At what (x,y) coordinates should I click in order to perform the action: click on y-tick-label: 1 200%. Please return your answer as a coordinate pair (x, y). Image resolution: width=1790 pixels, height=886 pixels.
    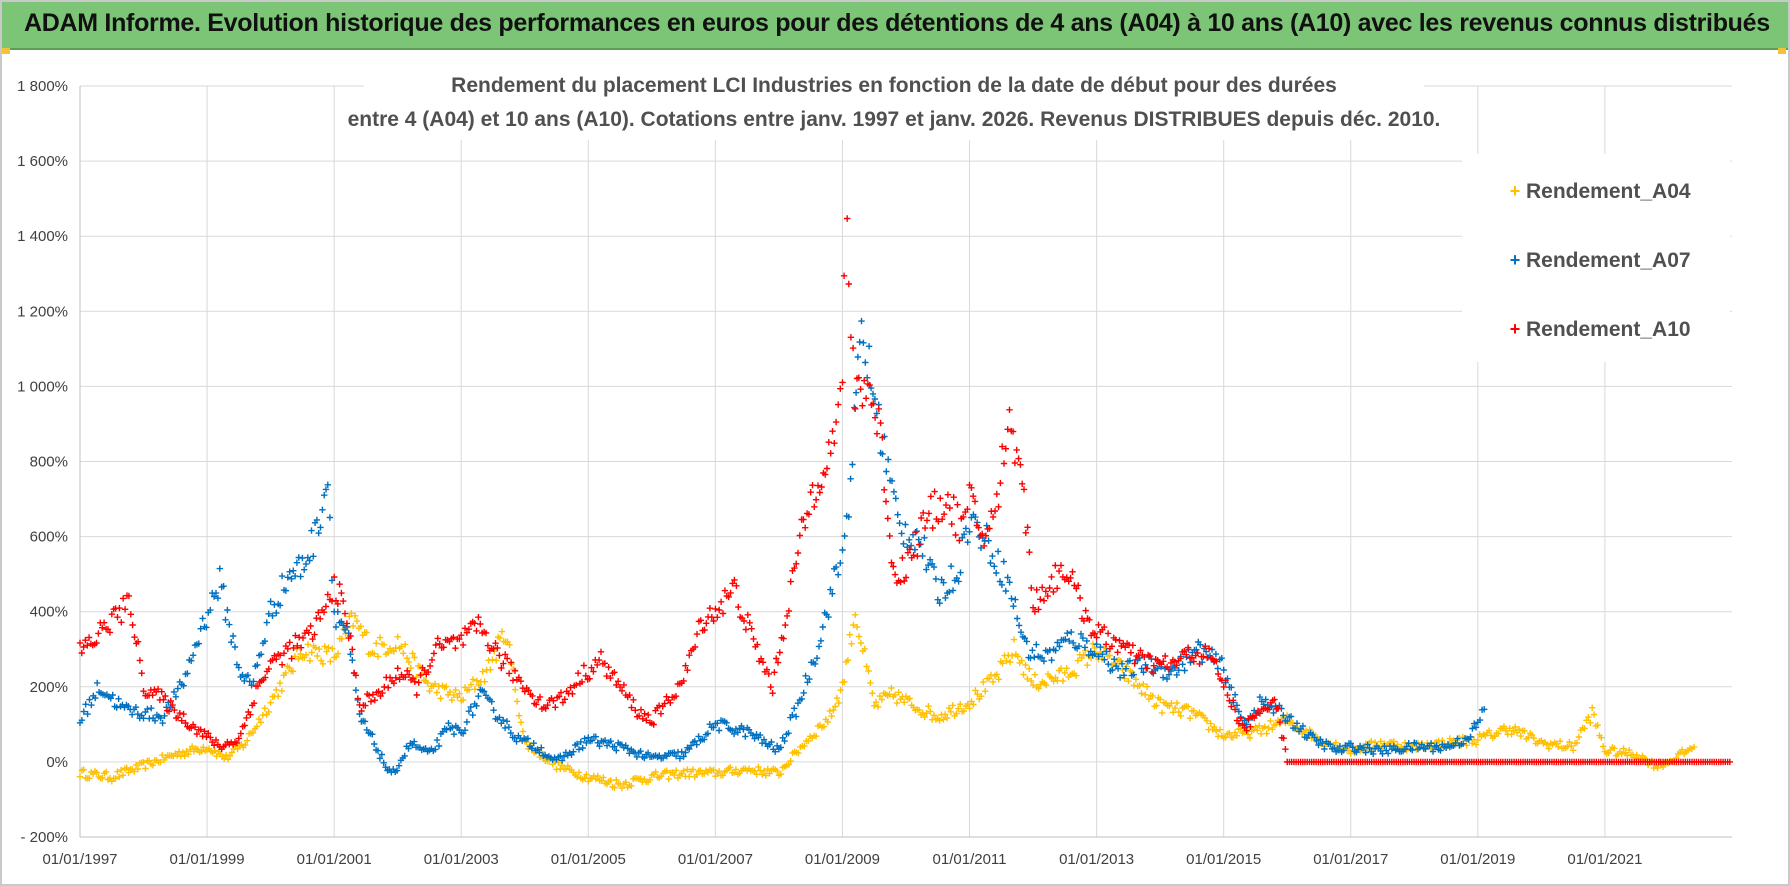
    Looking at the image, I should click on (42, 311).